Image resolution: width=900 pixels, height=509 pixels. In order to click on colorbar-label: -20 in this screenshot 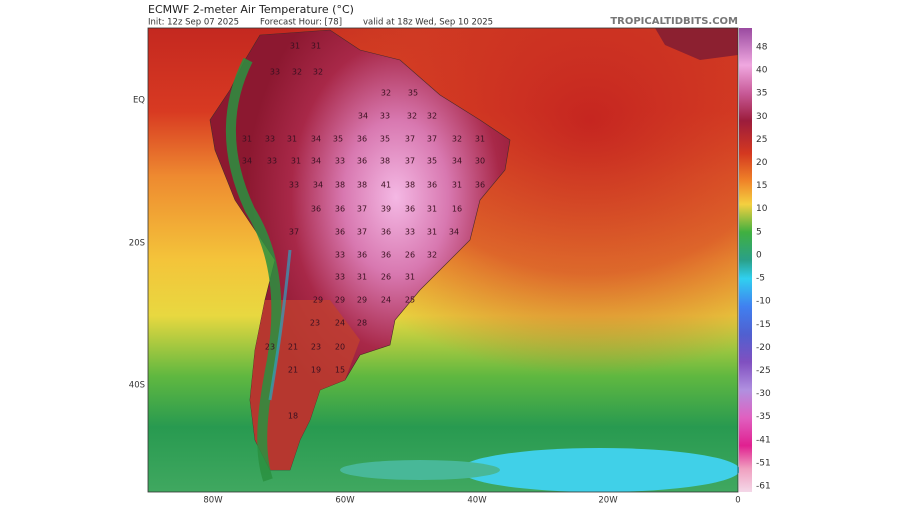, I will do `click(763, 348)`.